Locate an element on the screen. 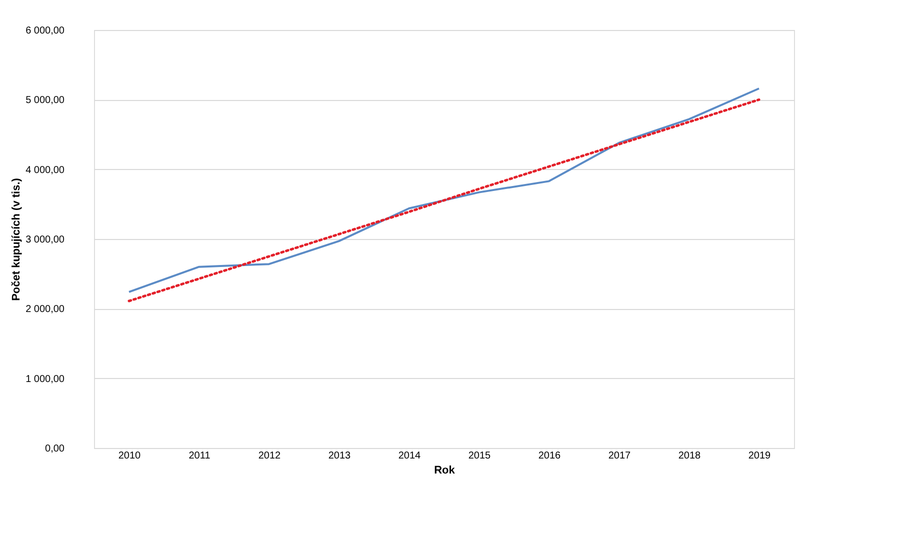 The width and height of the screenshot is (902, 543). x-tick-label: 2019 is located at coordinates (760, 456).